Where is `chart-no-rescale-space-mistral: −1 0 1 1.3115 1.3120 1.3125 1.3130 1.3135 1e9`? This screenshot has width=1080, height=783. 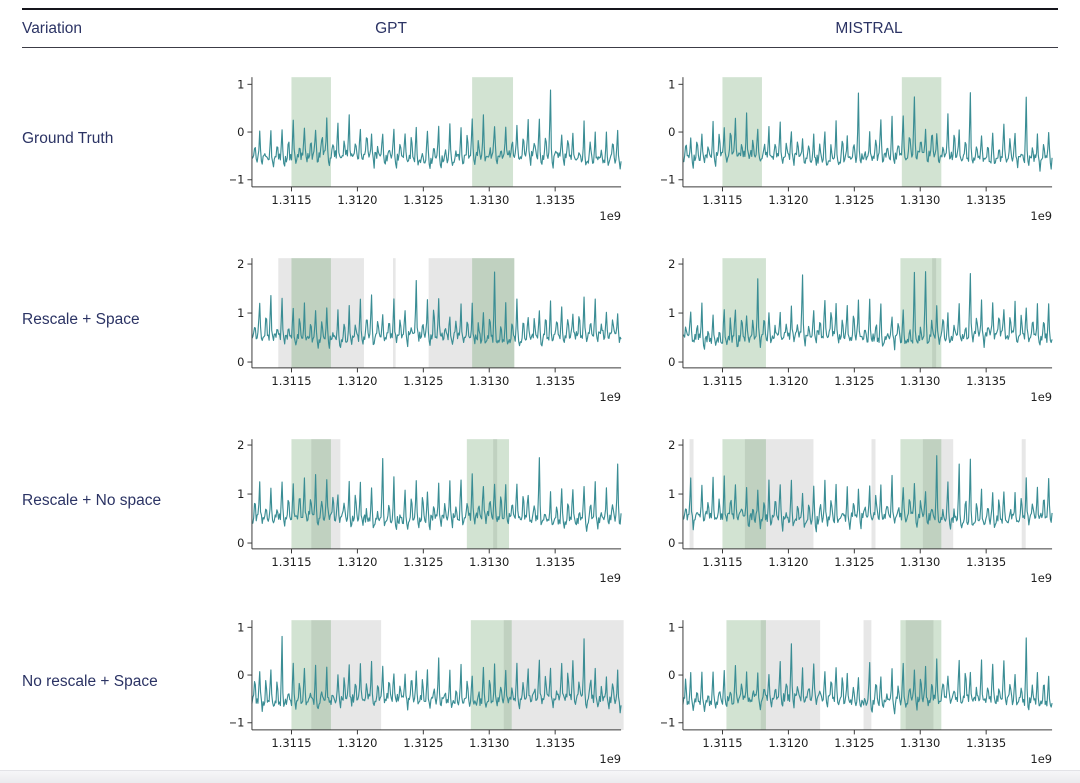 chart-no-rescale-space-mistral: −1 0 1 1.3115 1.3120 1.3125 1.3130 1.3135 1e9 is located at coordinates (857, 693).